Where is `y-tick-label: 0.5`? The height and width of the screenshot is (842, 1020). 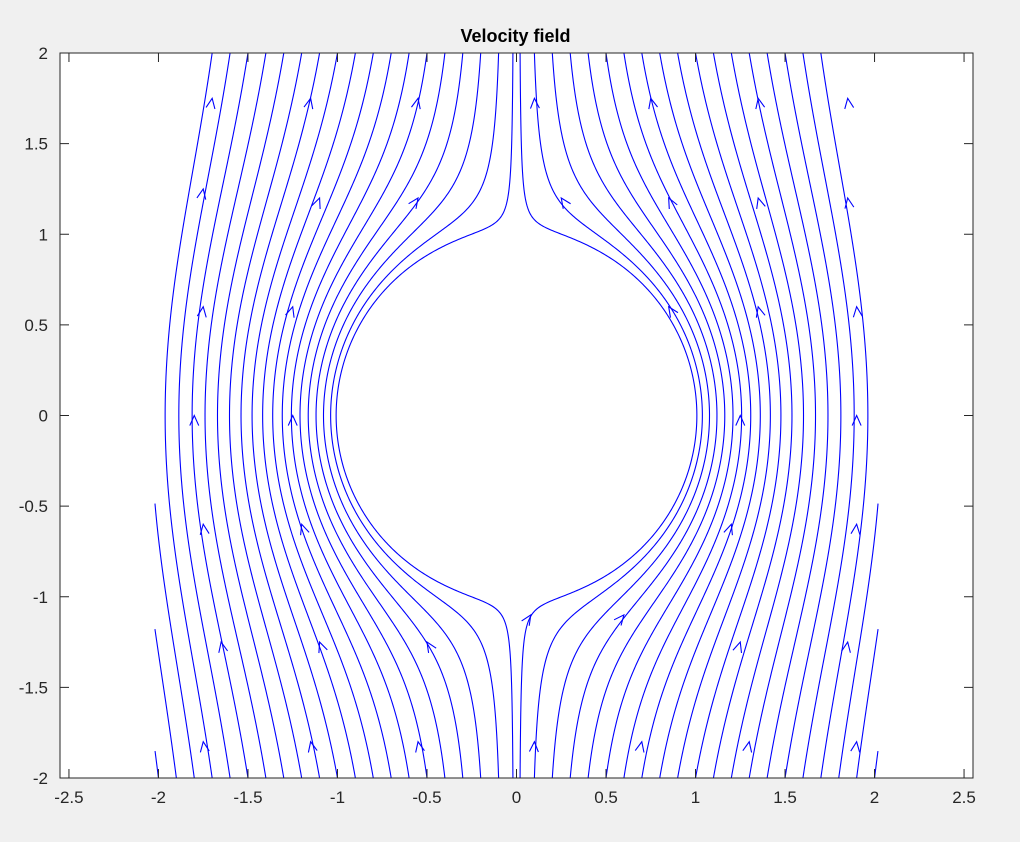 y-tick-label: 0.5 is located at coordinates (36, 325).